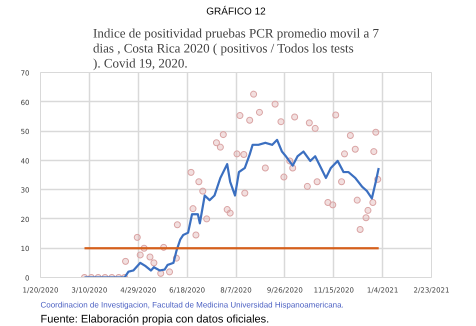 The height and width of the screenshot is (326, 476). I want to click on chart-title: GRÁFICO 12, so click(236, 12).